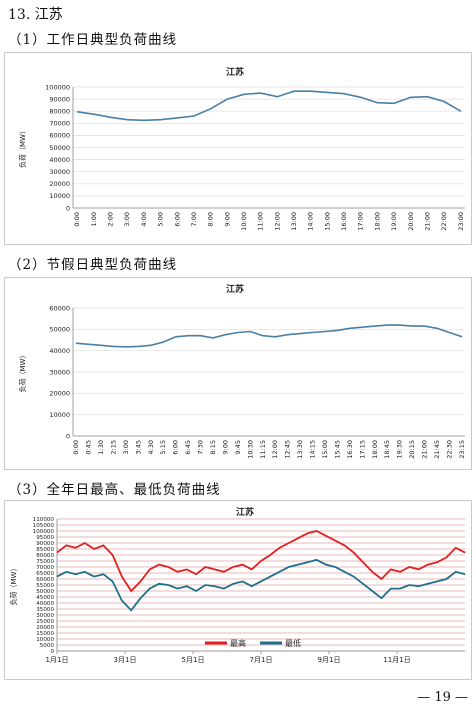 Image resolution: width=476 pixels, height=714 pixels. I want to click on y-tick-label: 25000, so click(45, 622).